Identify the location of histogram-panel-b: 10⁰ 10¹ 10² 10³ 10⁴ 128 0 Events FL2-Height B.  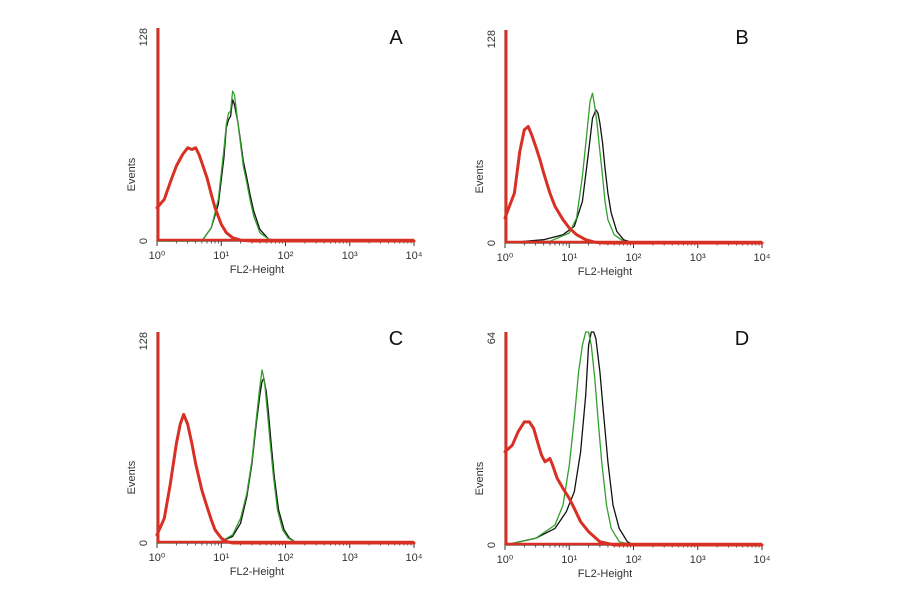
(622, 152).